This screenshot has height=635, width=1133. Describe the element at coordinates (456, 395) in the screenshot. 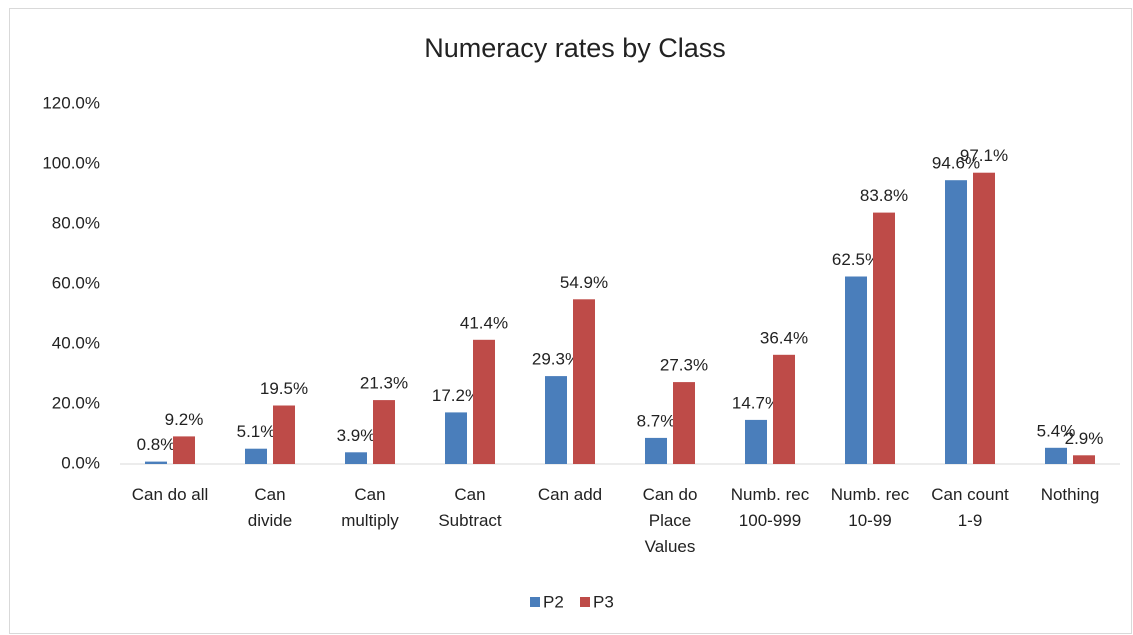

I see `value-label: 17.2%` at that location.